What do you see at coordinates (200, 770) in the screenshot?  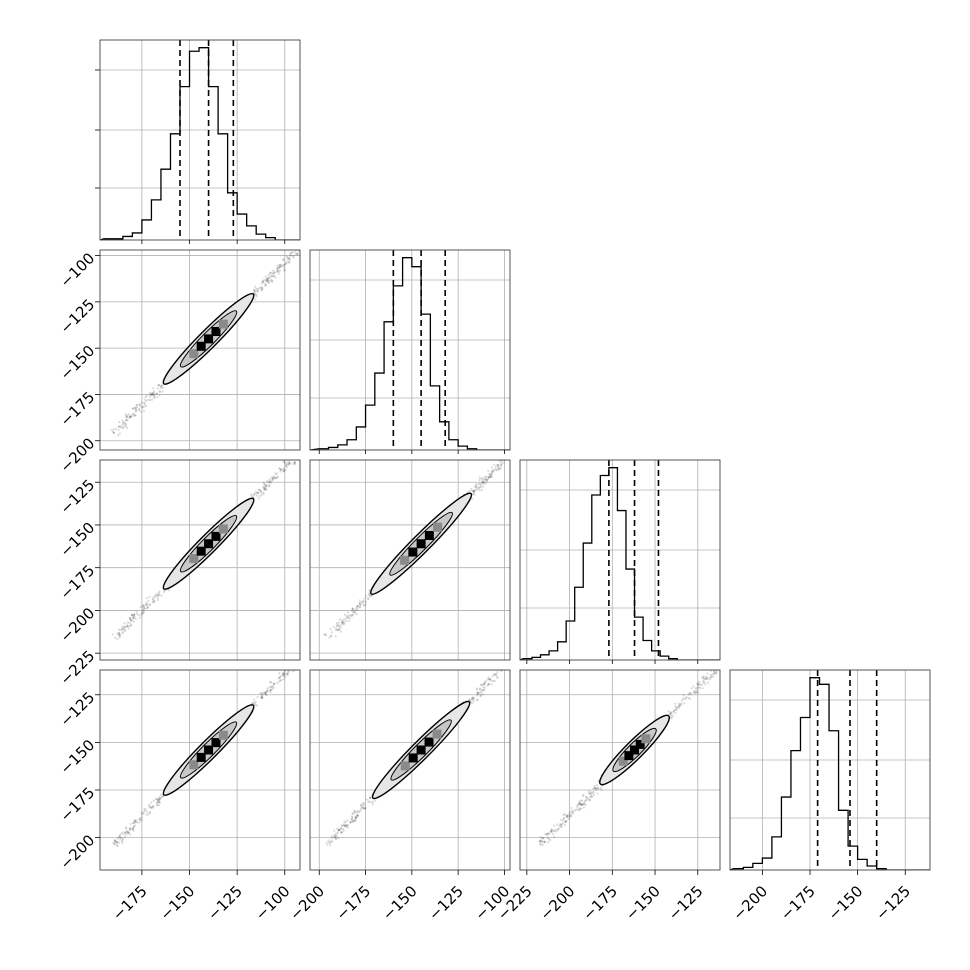 I see `panel-frame` at bounding box center [200, 770].